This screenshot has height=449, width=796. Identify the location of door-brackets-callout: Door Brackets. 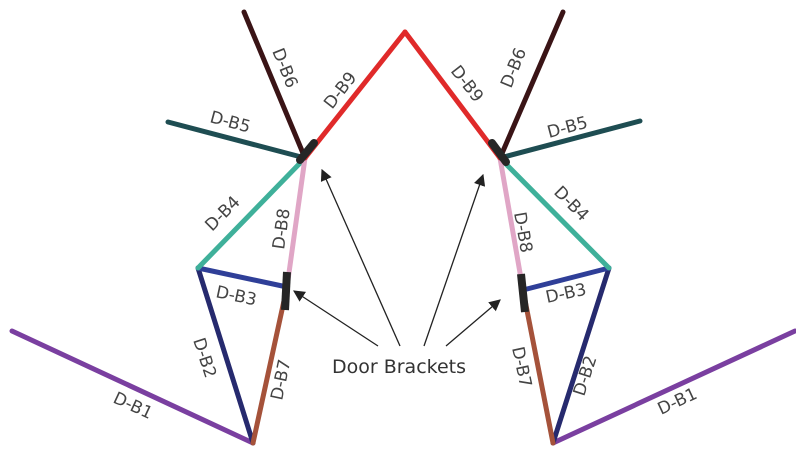
(397, 273).